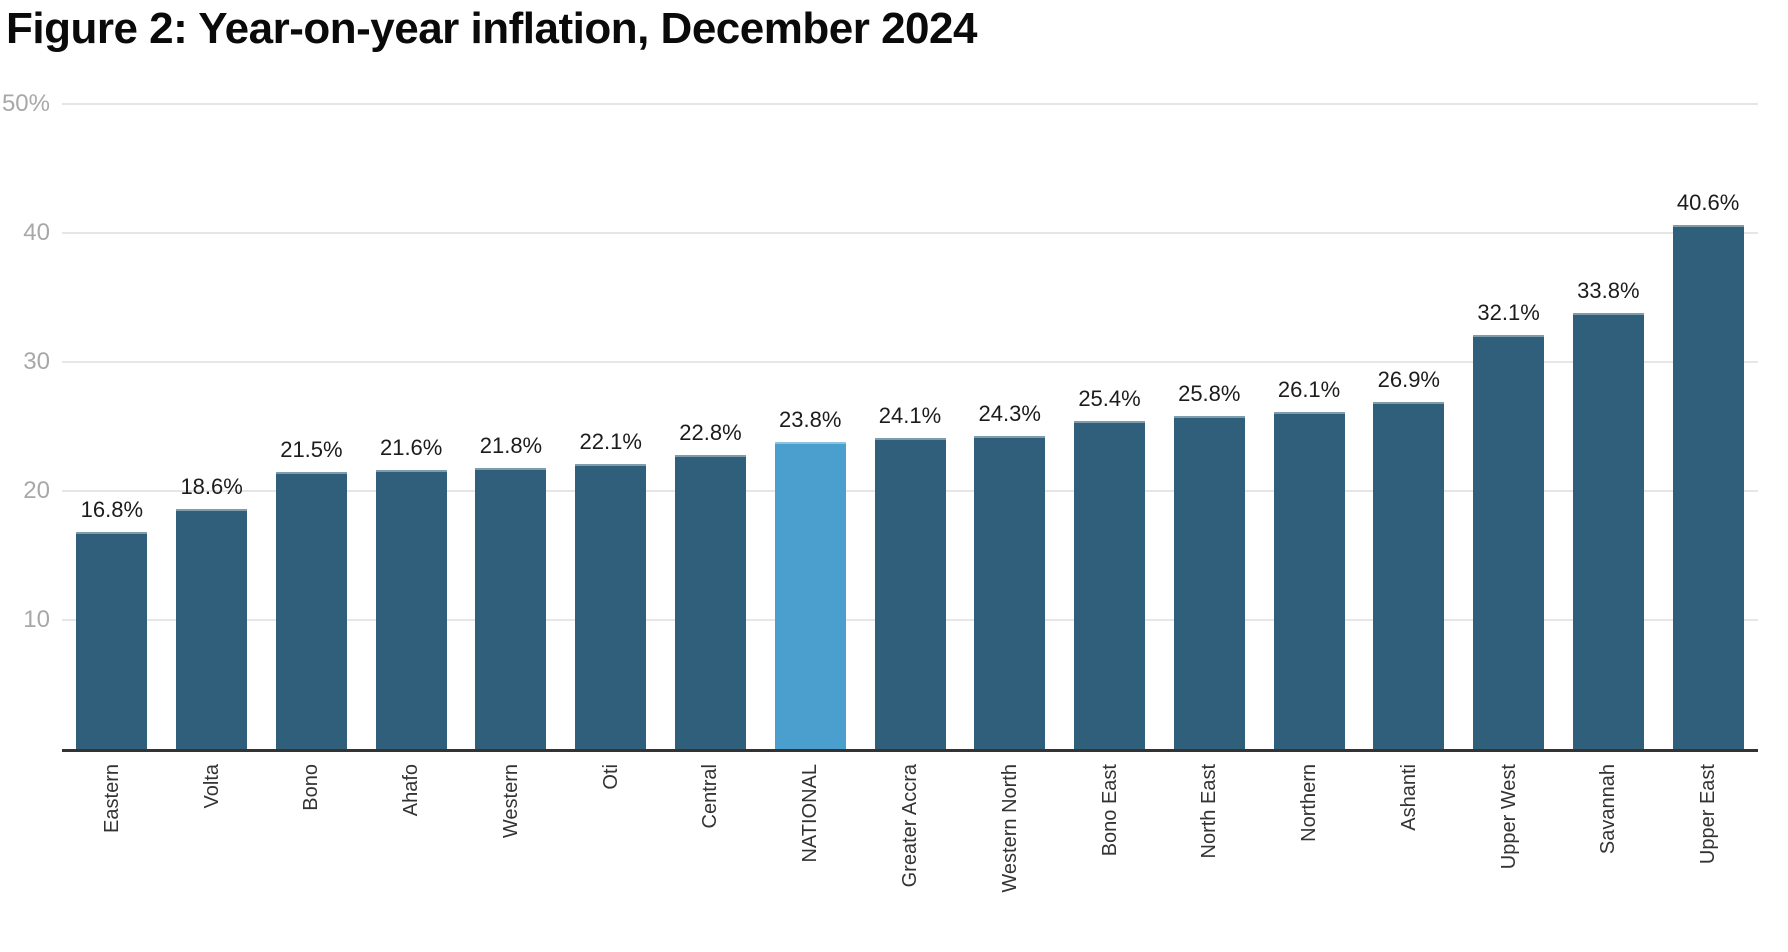 This screenshot has width=1788, height=952. I want to click on x-axis-category-label: Greater Accra, so click(909, 826).